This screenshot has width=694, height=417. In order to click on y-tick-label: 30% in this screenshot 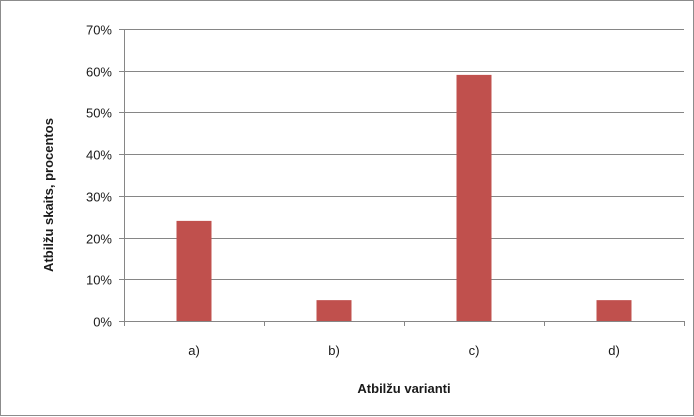, I will do `click(99, 197)`.